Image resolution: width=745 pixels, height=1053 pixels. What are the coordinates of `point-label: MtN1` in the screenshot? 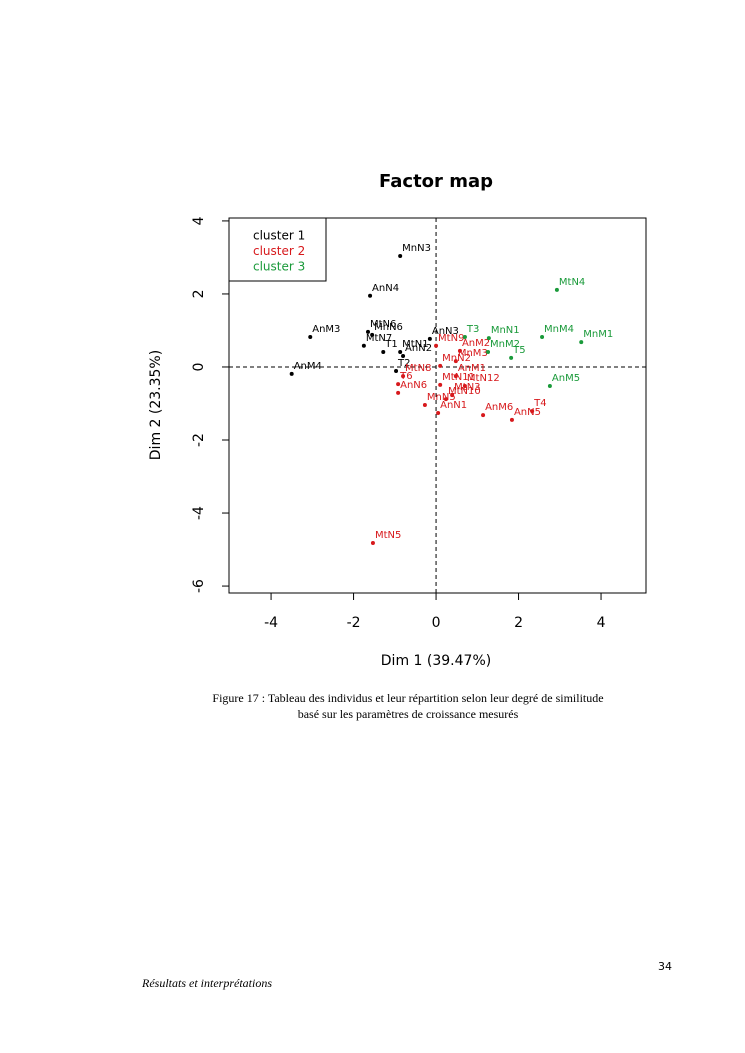 It's located at (415, 344).